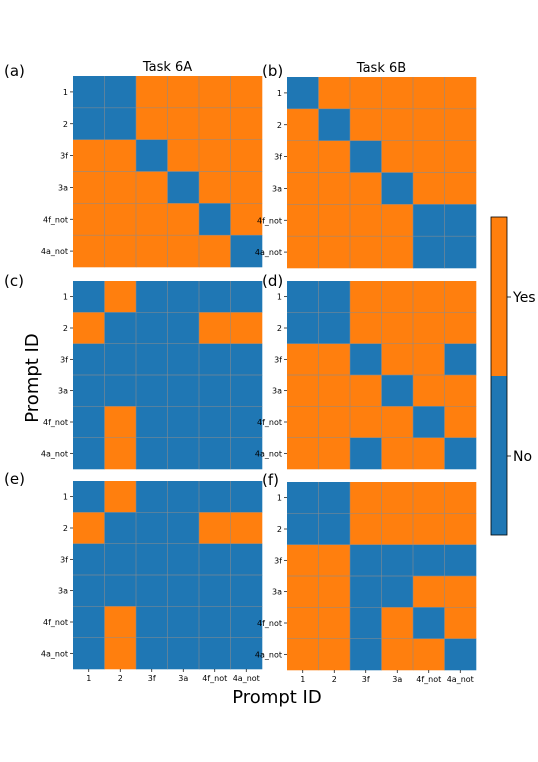 This screenshot has width=538, height=762. What do you see at coordinates (133, 371) in the screenshot?
I see `heatmap-panel: 1 2 3f 3a 4f_not 4a_not (c)` at bounding box center [133, 371].